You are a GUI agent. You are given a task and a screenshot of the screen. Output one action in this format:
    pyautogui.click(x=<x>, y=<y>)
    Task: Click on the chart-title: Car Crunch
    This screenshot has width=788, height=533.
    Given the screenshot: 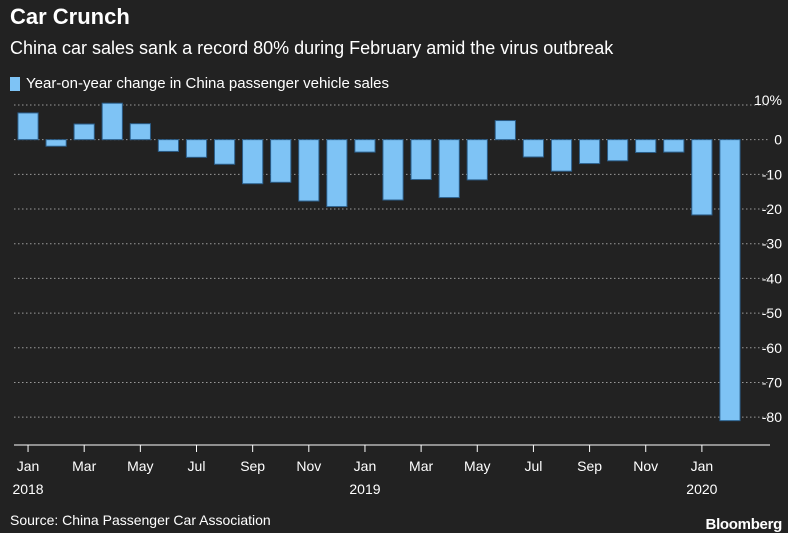 What is the action you would take?
    pyautogui.click(x=70, y=16)
    